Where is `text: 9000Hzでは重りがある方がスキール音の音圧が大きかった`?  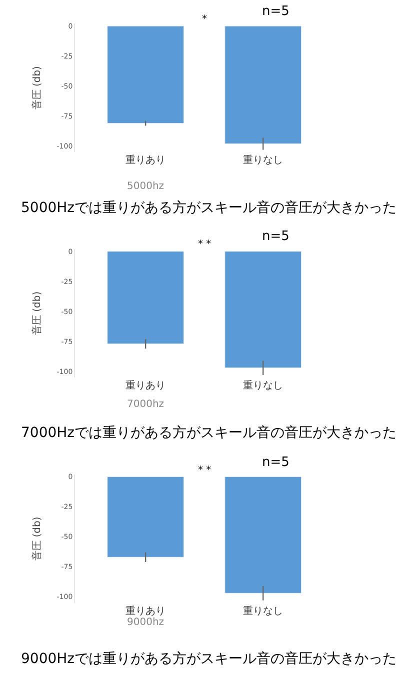
text: 9000Hzでは重りがある方がスキール音の音圧が大きかった is located at coordinates (209, 659).